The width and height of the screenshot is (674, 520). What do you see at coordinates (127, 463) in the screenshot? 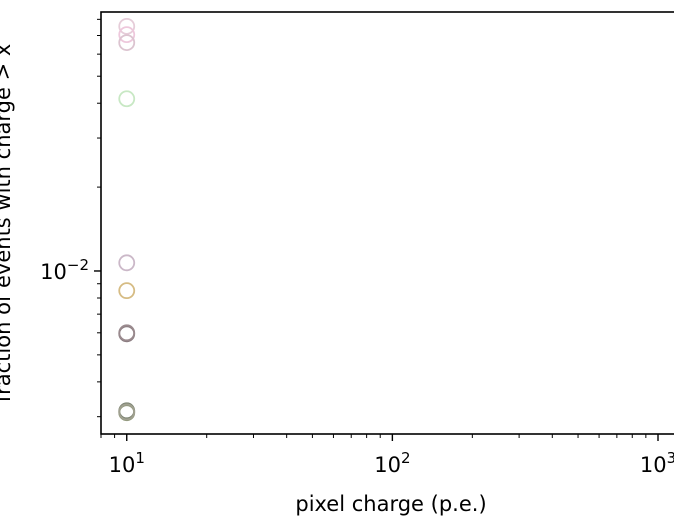
I see `x-tick-label: 10¹` at bounding box center [127, 463].